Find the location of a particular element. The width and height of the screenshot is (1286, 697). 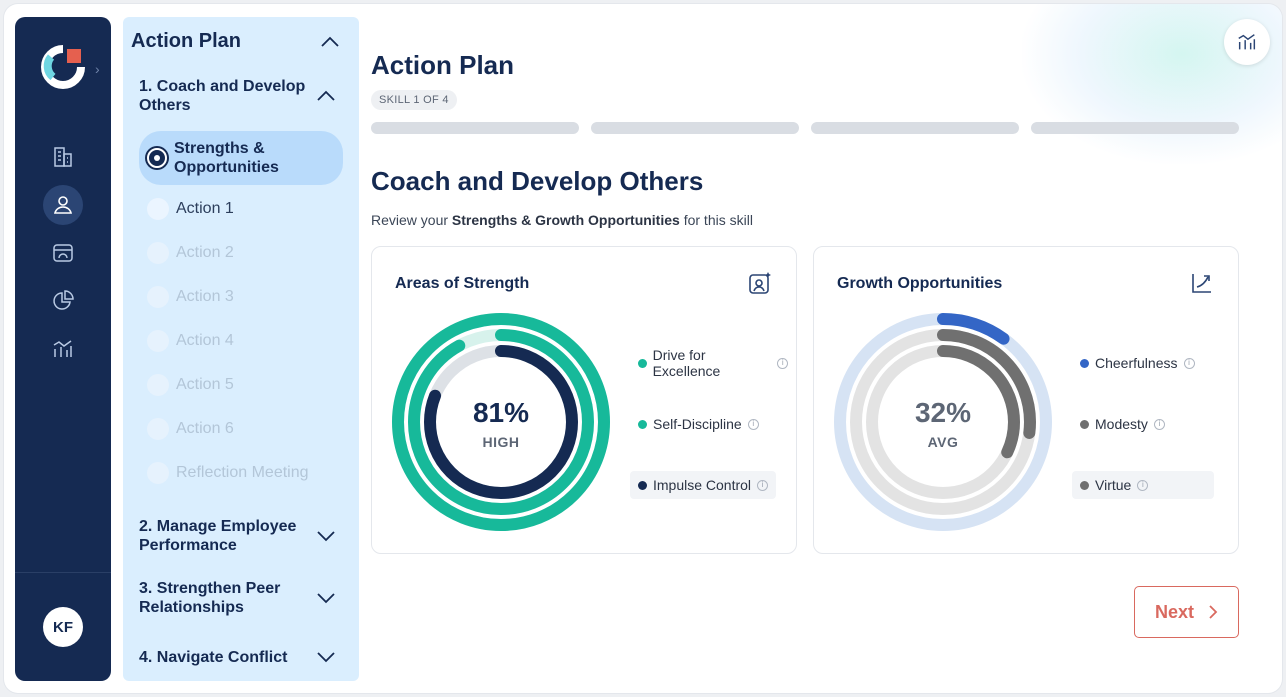

nav-rail: › KF is located at coordinates (63, 349).